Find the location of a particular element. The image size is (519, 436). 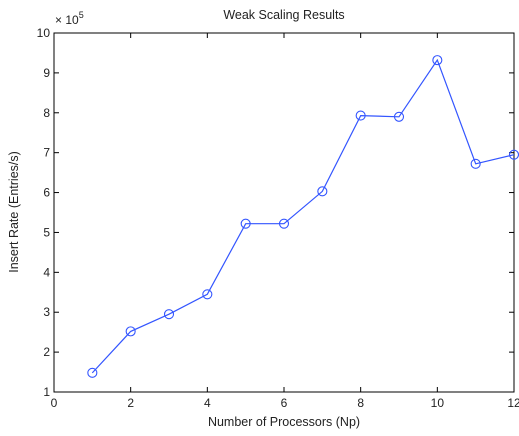

y-tick-label: 4 is located at coordinates (46, 272).